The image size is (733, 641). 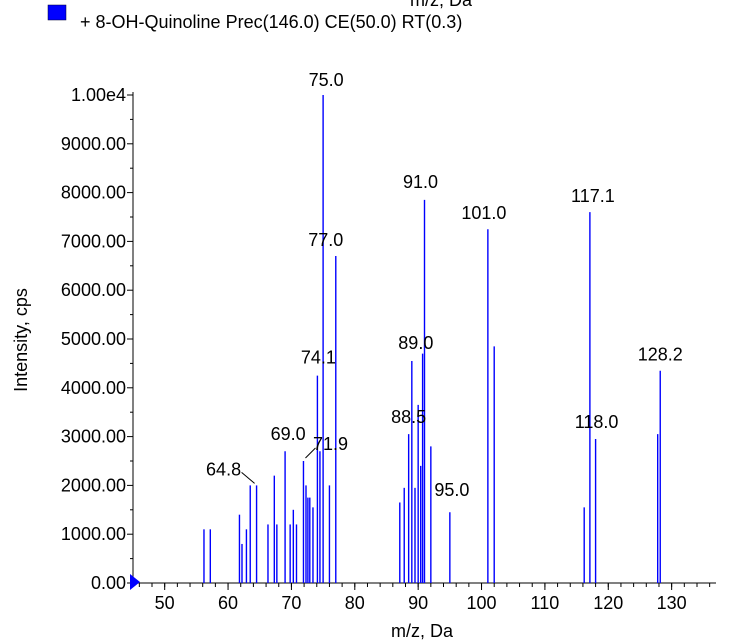 What do you see at coordinates (330, 444) in the screenshot?
I see `peak-label: 71.9` at bounding box center [330, 444].